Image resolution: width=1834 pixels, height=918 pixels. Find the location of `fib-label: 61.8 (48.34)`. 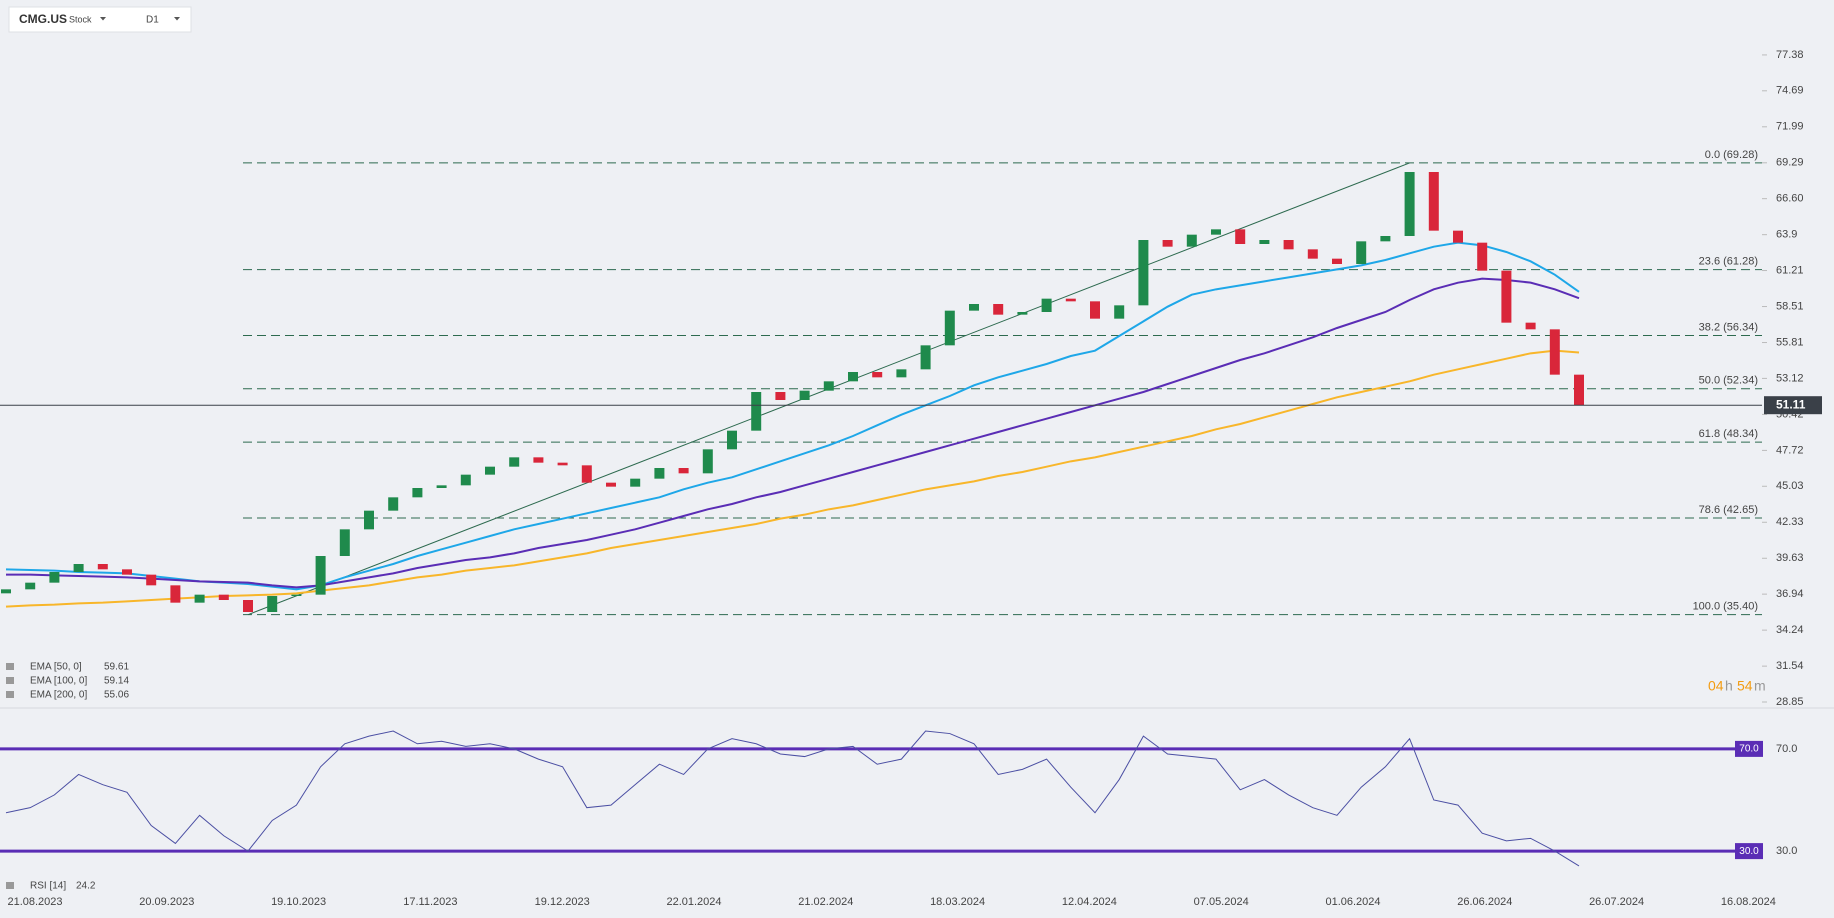

fib-label: 61.8 (48.34) is located at coordinates (1728, 434).